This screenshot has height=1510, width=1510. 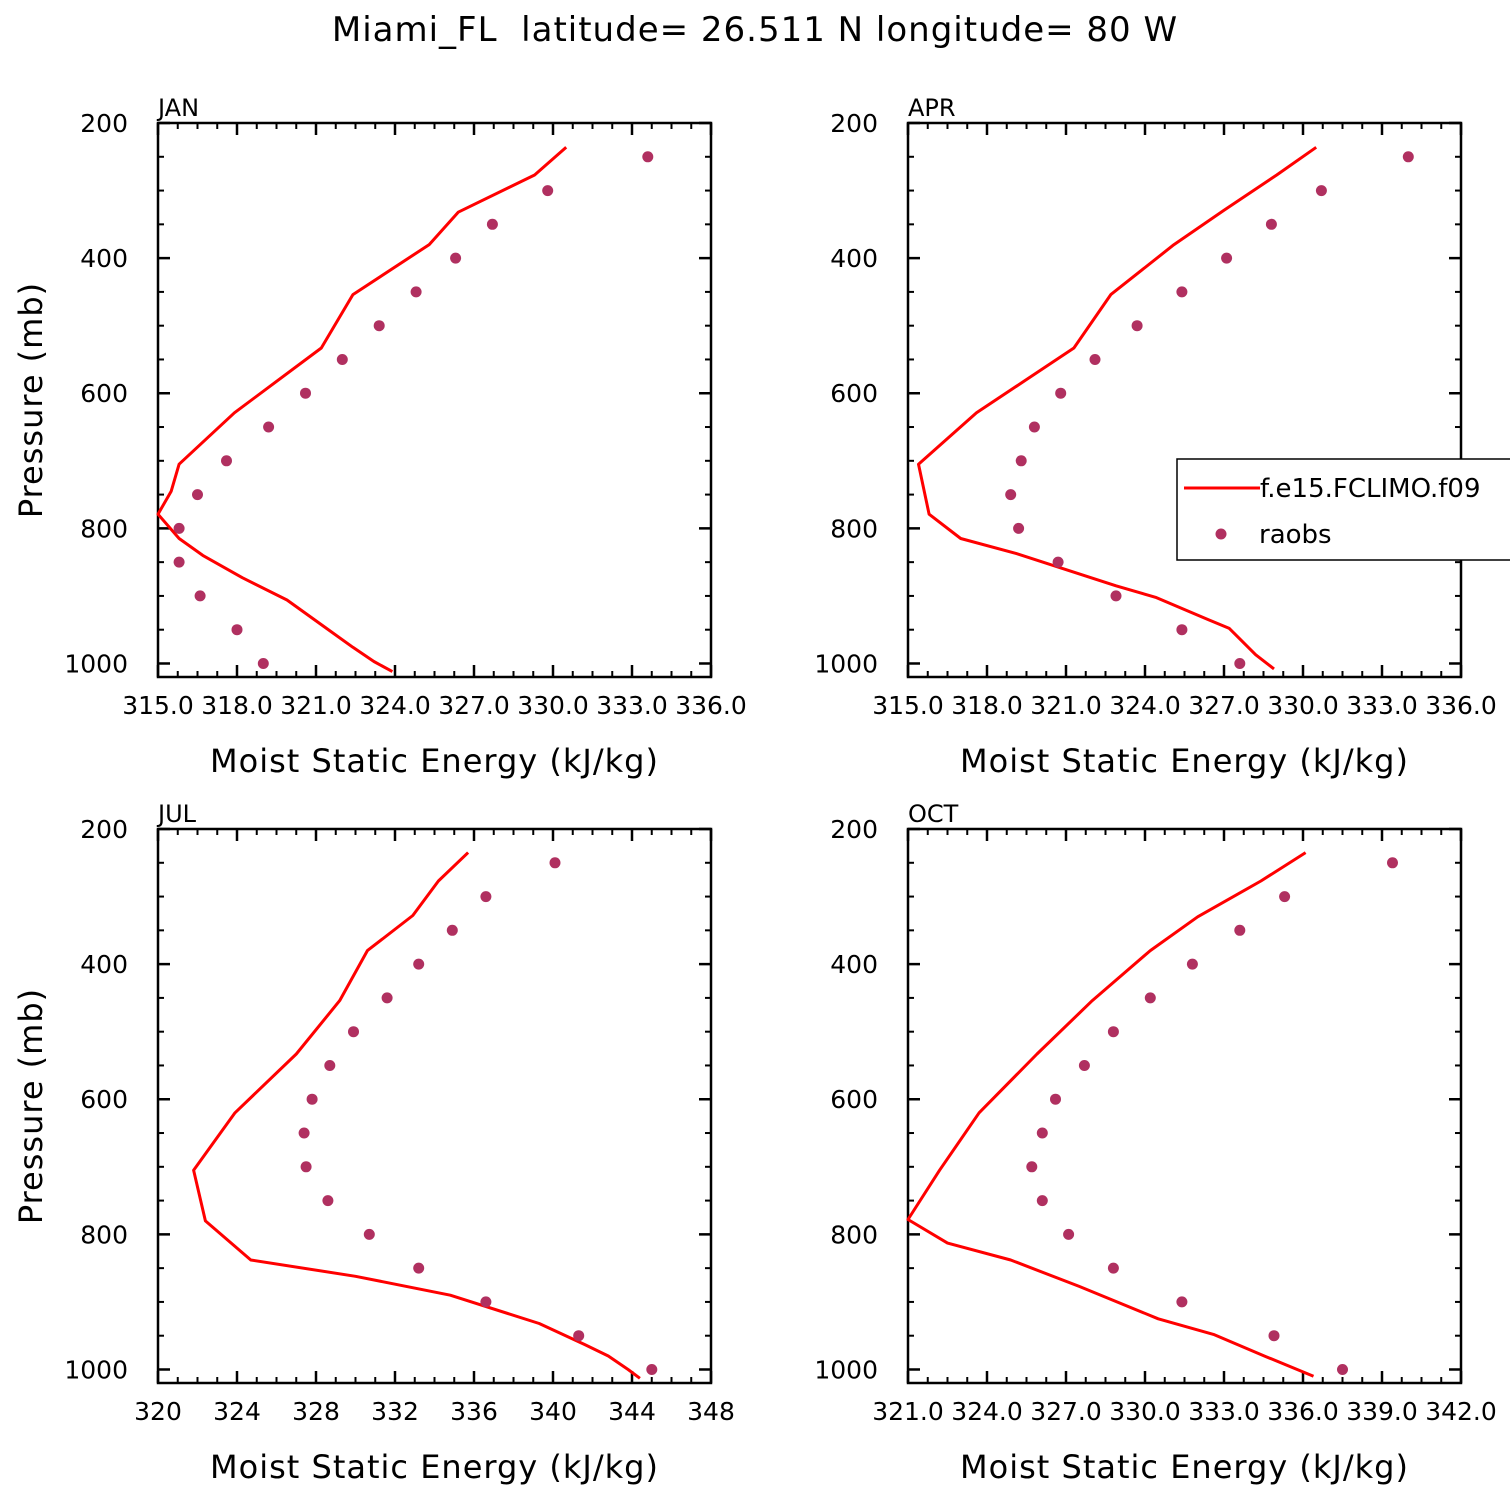 What do you see at coordinates (932, 108) in the screenshot?
I see `panel-label: APR` at bounding box center [932, 108].